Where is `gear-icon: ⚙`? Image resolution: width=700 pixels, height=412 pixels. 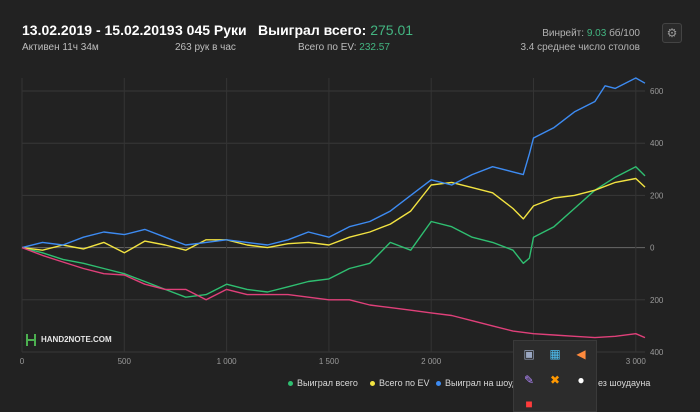
gear-icon: ⚙ is located at coordinates (672, 33).